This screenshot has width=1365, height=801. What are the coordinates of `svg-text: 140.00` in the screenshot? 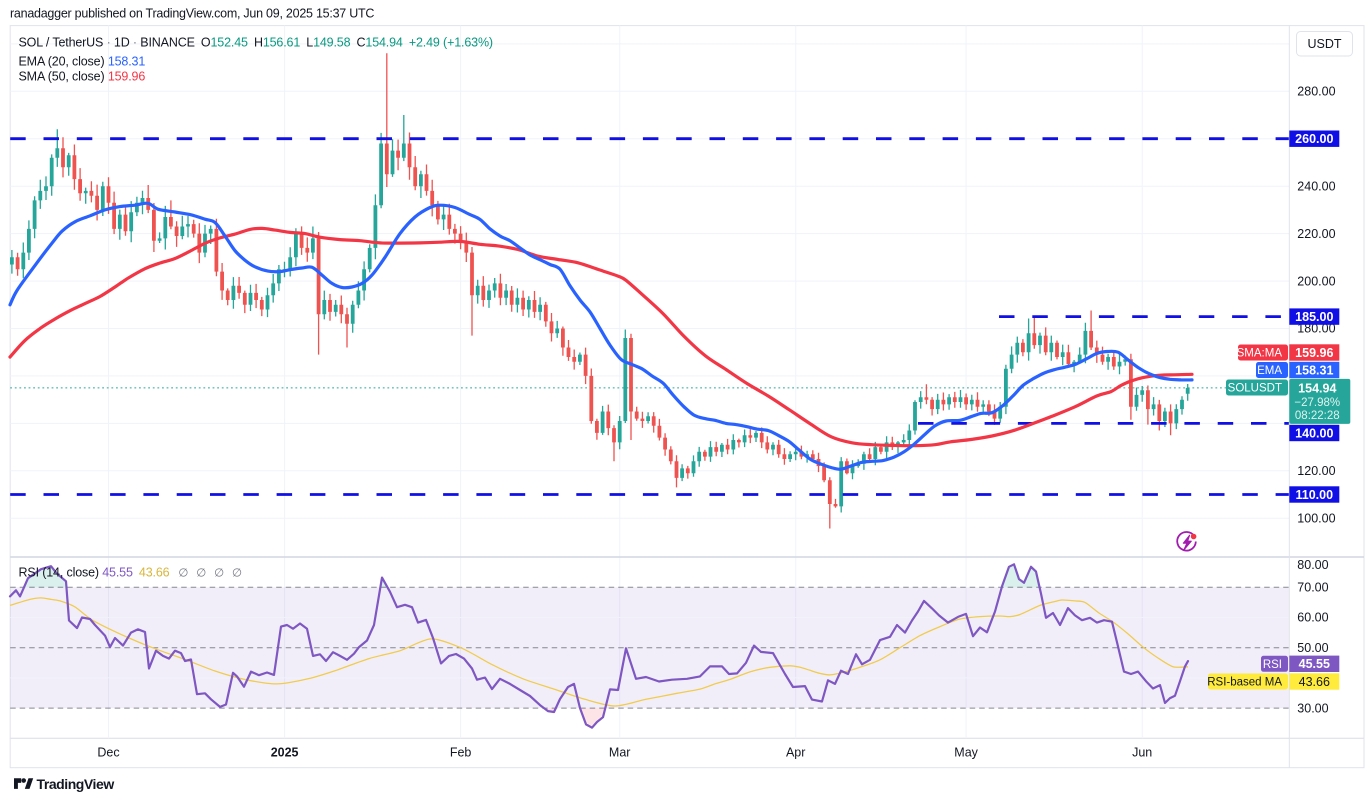 It's located at (1314, 433).